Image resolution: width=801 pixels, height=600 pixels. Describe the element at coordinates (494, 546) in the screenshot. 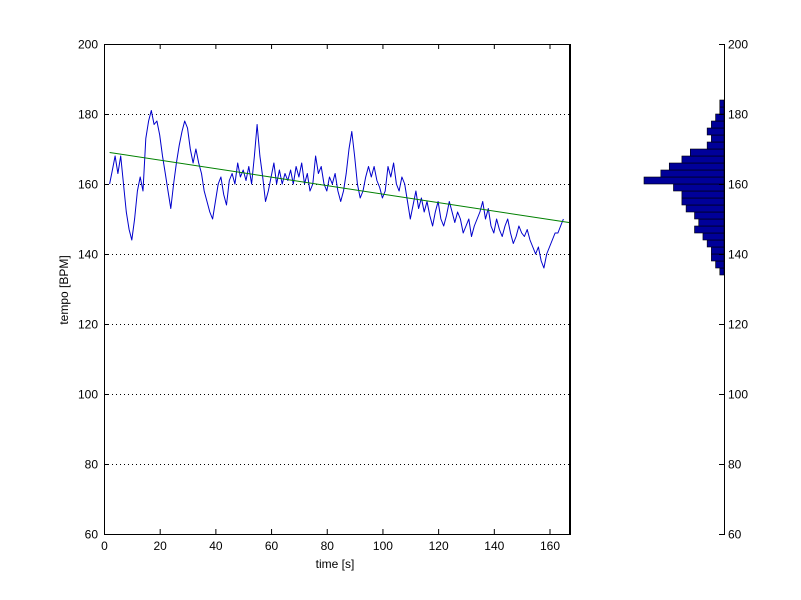

I see `x-tick-label: 140` at that location.